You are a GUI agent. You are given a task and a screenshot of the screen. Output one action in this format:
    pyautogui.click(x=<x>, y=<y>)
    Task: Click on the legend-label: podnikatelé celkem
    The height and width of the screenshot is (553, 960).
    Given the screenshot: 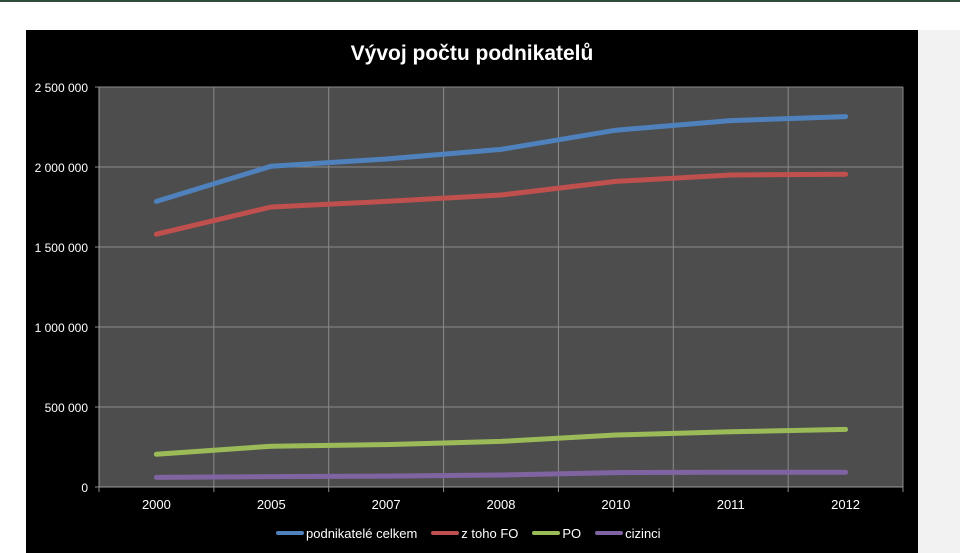 What is the action you would take?
    pyautogui.click(x=362, y=533)
    